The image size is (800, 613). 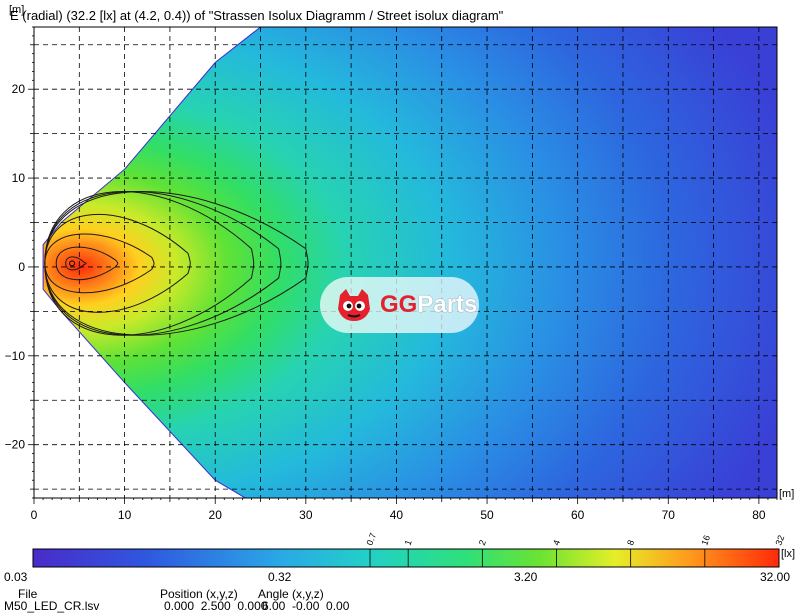 What do you see at coordinates (52, 606) in the screenshot?
I see `file-value: M50_LED_CR.lsv` at bounding box center [52, 606].